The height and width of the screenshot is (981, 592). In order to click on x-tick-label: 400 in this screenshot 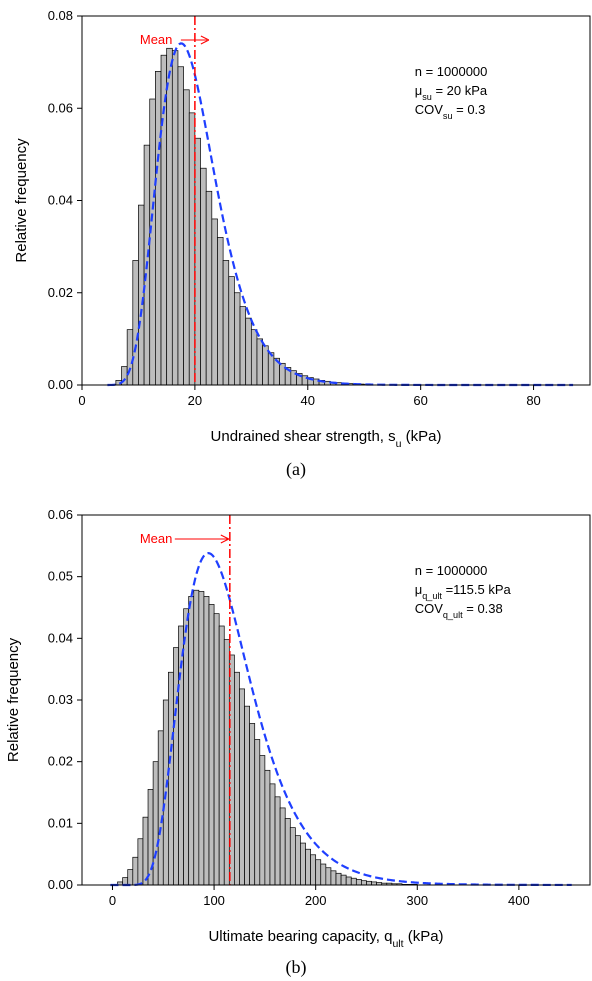, I will do `click(519, 900)`.